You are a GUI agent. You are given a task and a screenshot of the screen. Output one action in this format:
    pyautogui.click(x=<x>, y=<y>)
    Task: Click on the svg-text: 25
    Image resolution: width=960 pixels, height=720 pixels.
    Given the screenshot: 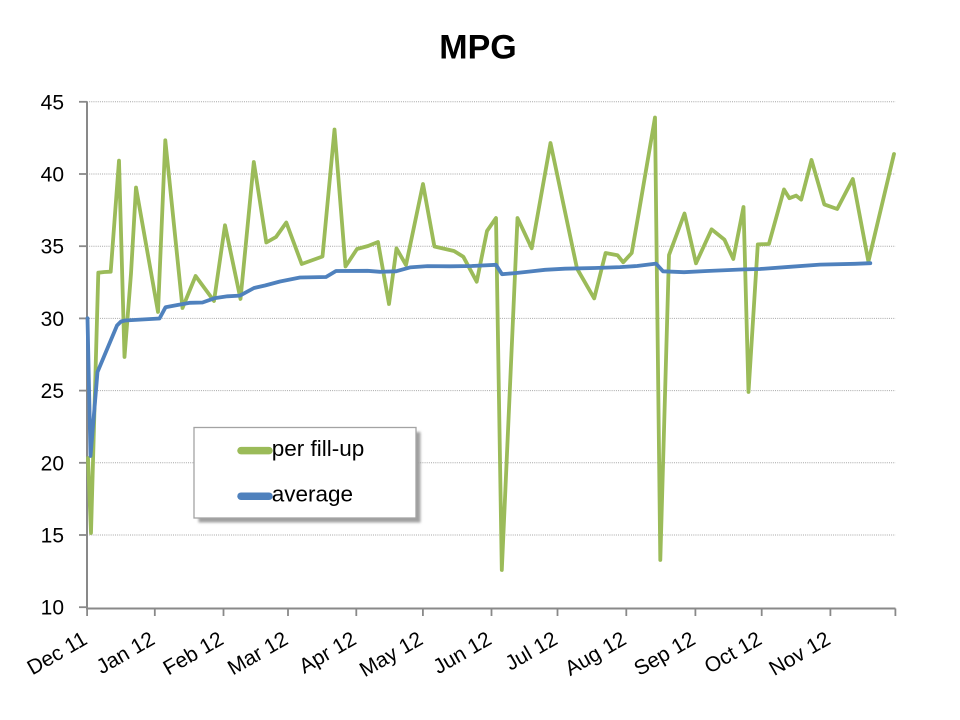 What is the action you would take?
    pyautogui.click(x=52, y=391)
    